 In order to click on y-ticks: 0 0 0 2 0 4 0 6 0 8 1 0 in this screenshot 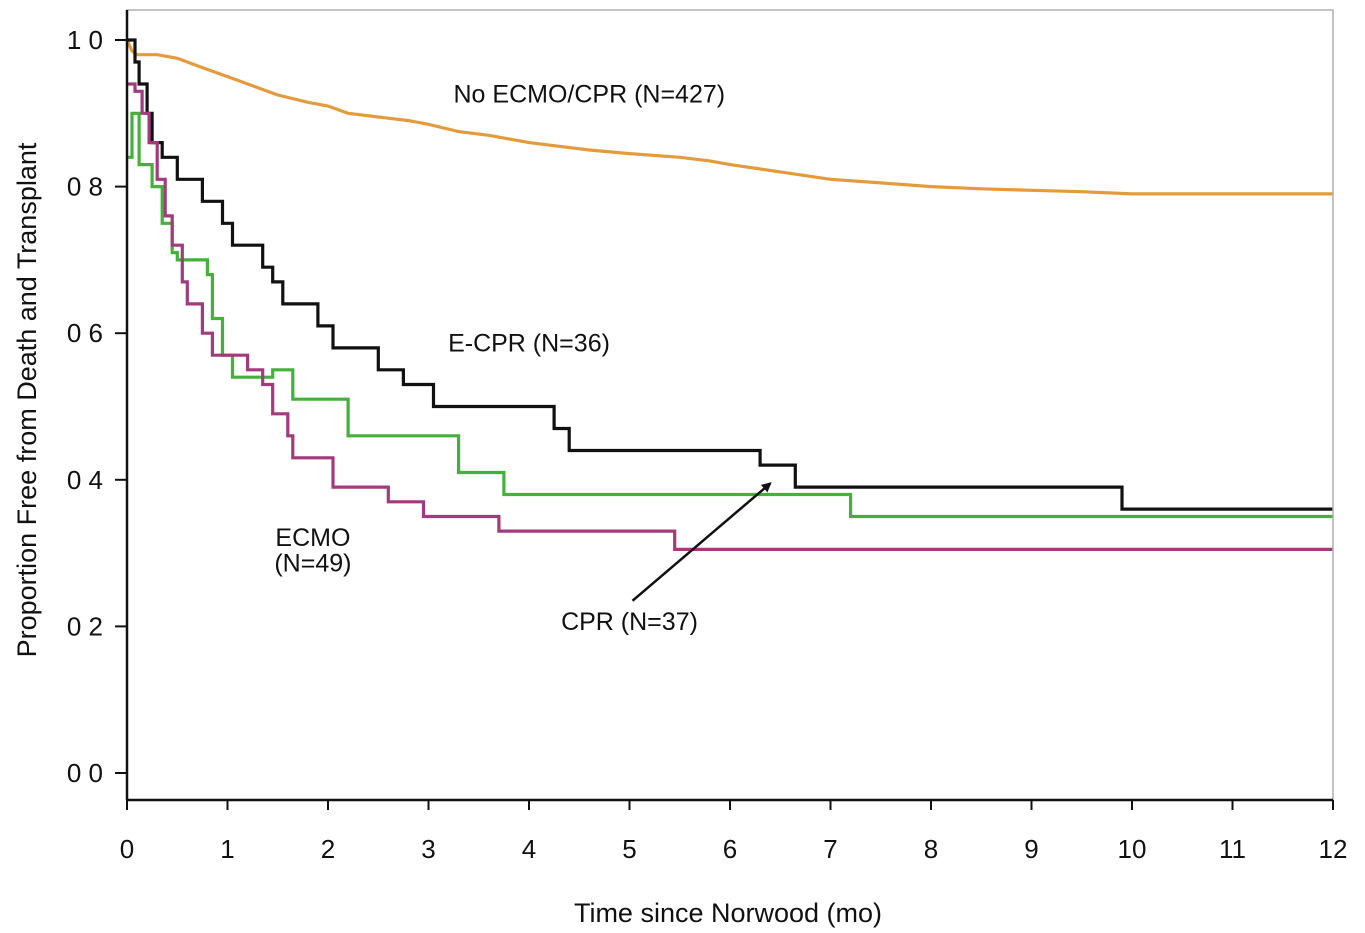, I will do `click(97, 406)`.